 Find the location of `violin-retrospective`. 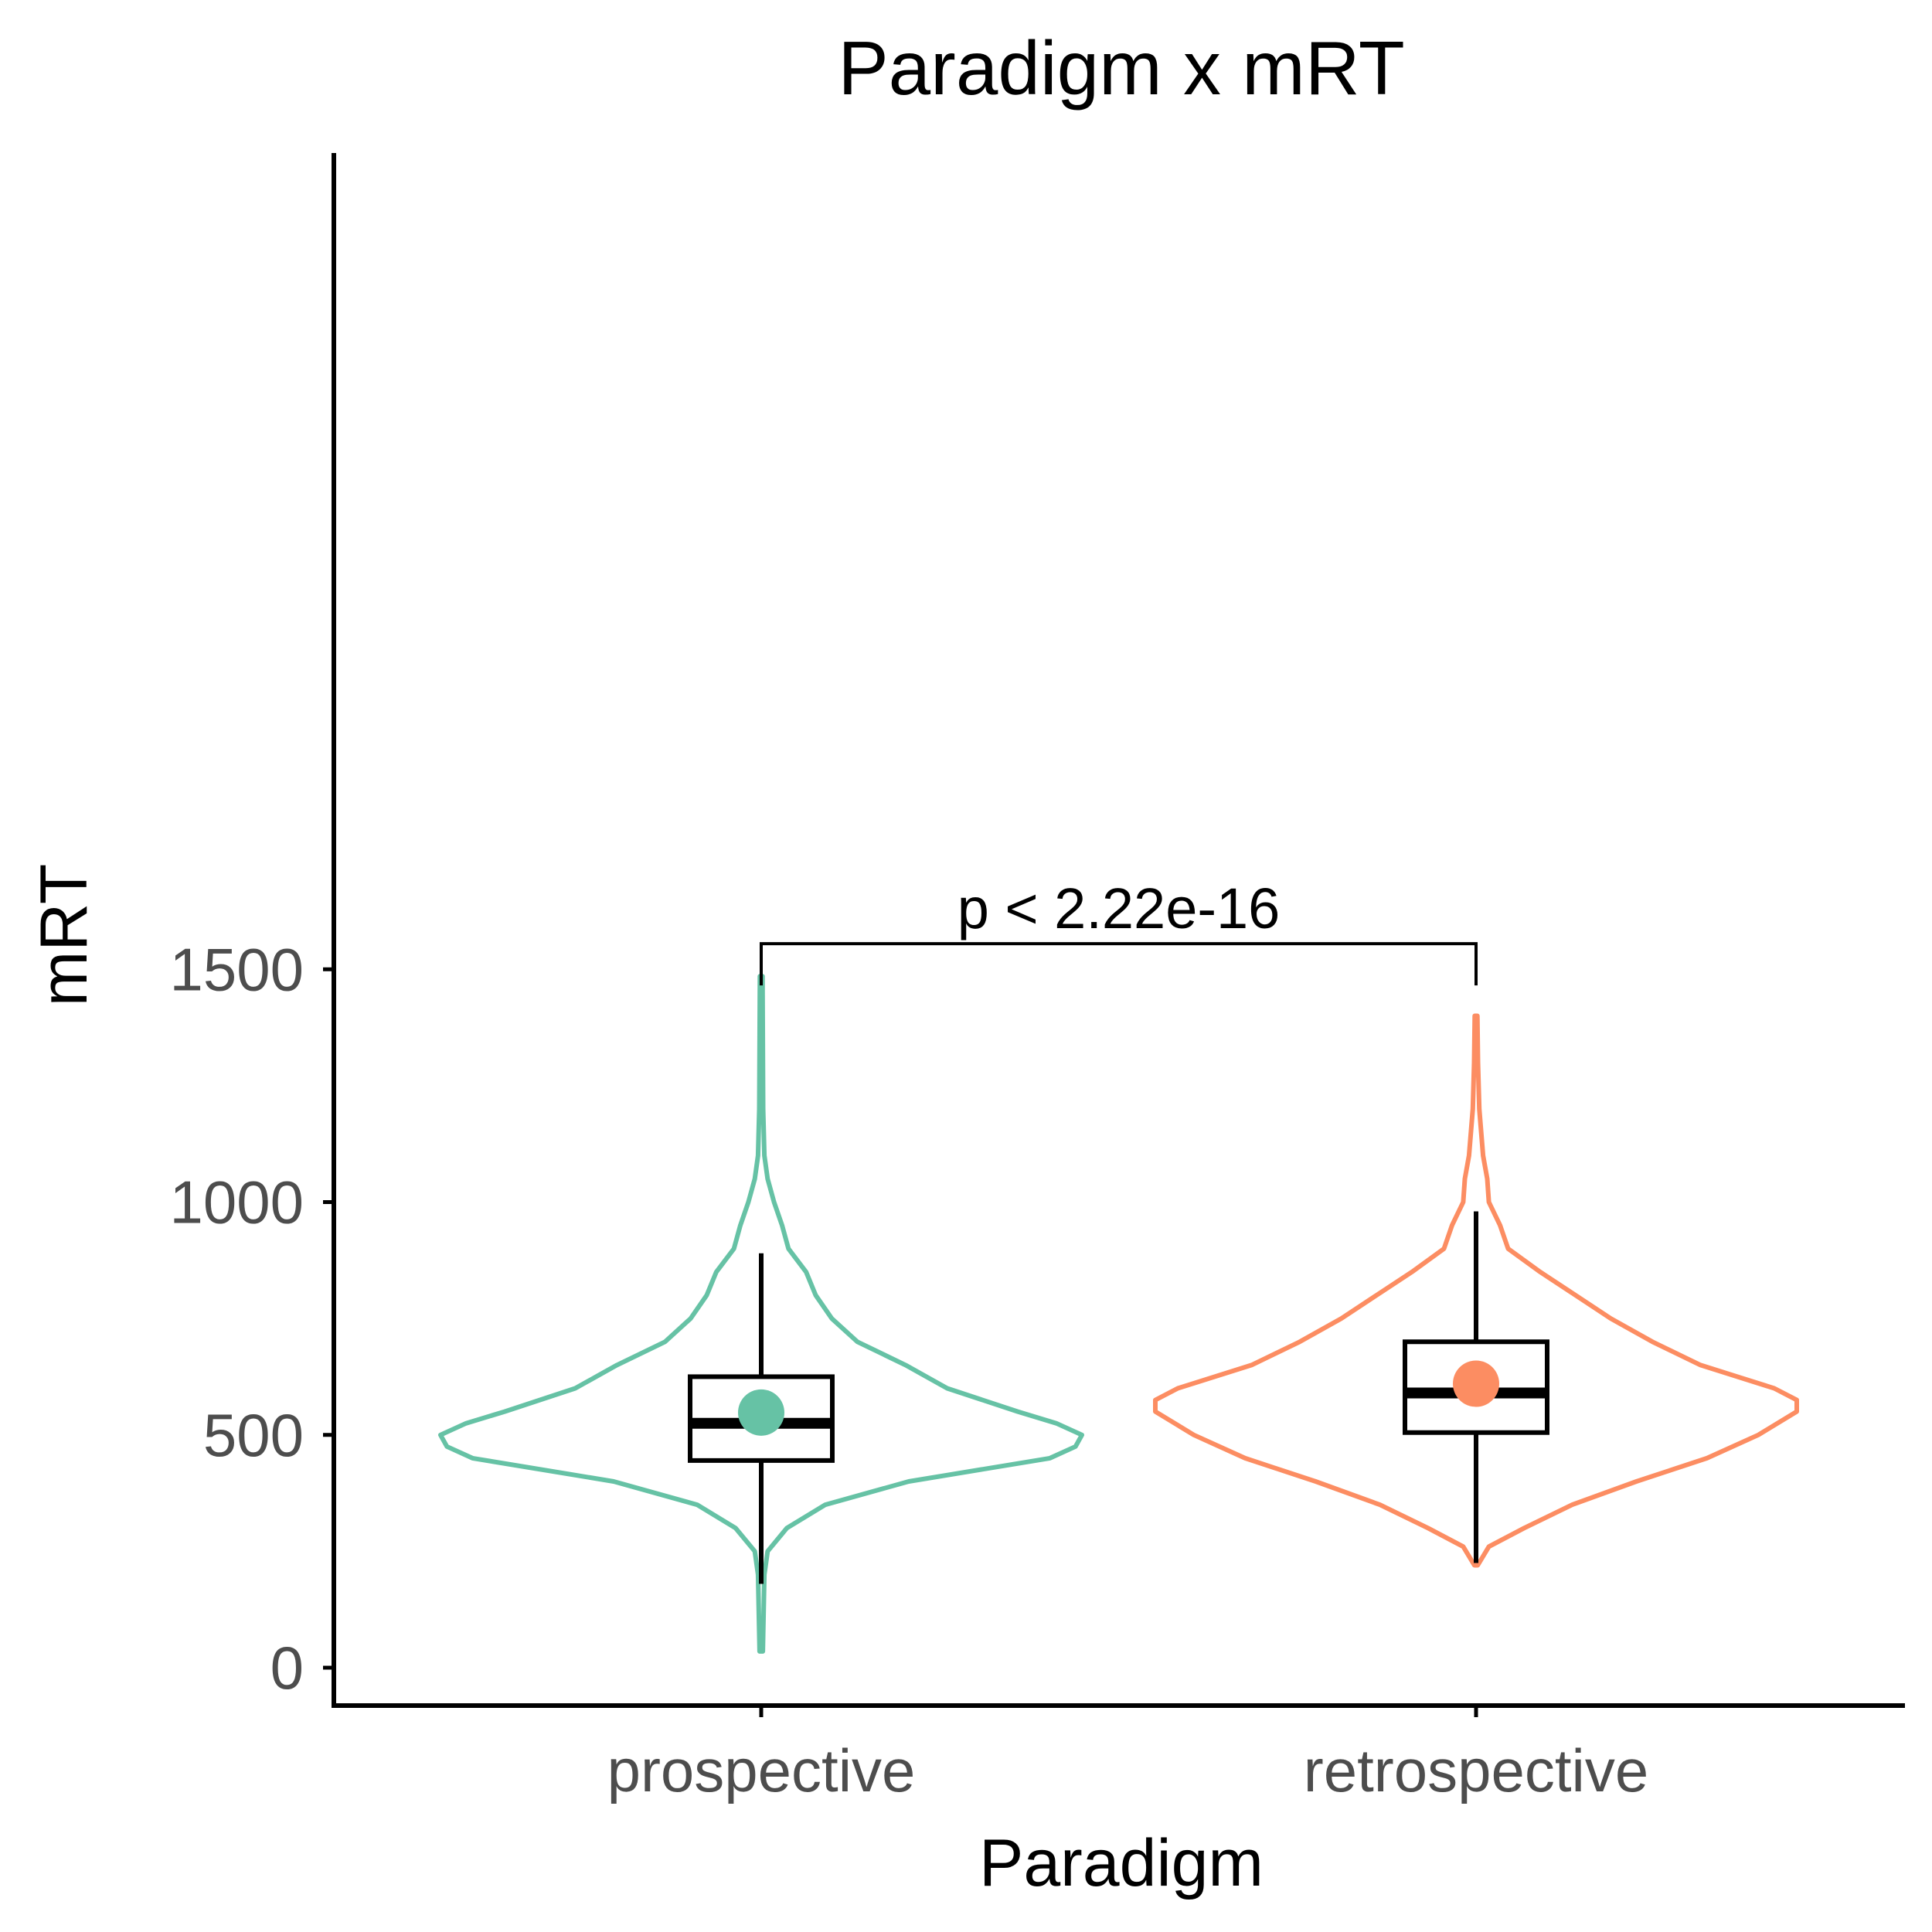

violin-retrospective is located at coordinates (1476, 1291).